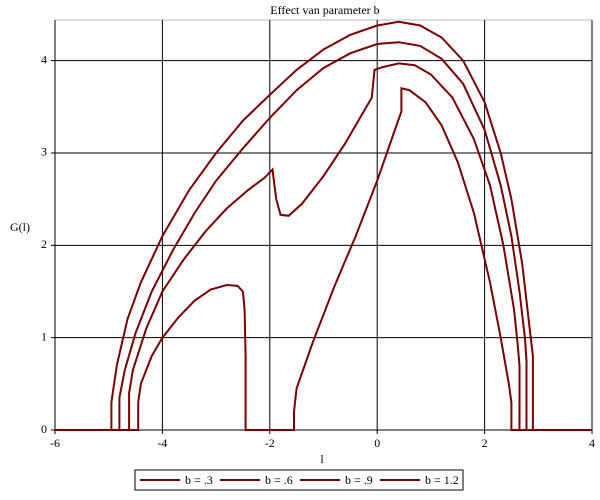 This screenshot has height=500, width=600. What do you see at coordinates (377, 443) in the screenshot?
I see `x-tick-label: 0` at bounding box center [377, 443].